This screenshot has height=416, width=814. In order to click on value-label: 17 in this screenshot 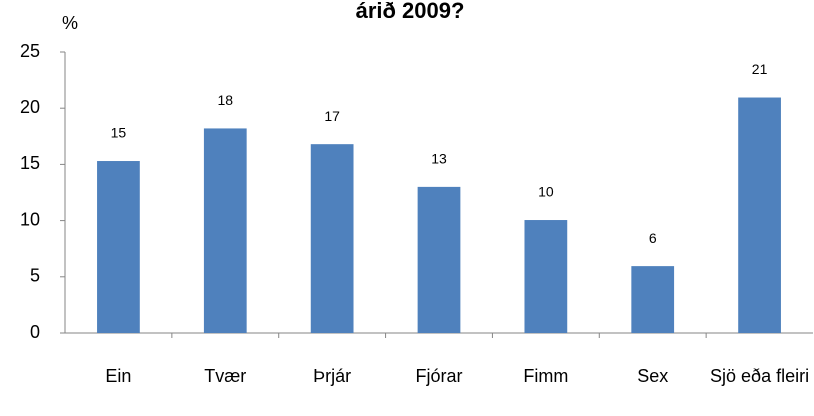, I will do `click(332, 116)`.